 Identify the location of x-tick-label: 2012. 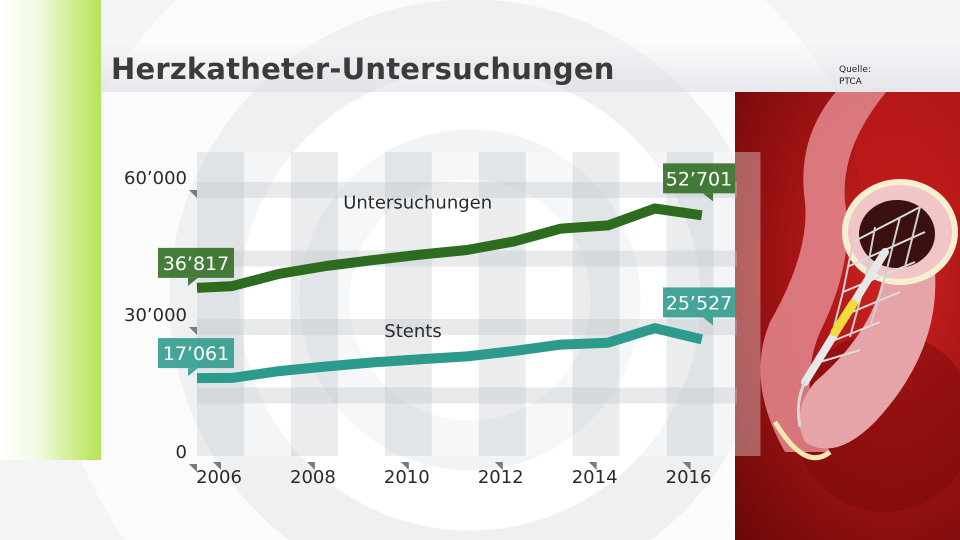
(501, 477).